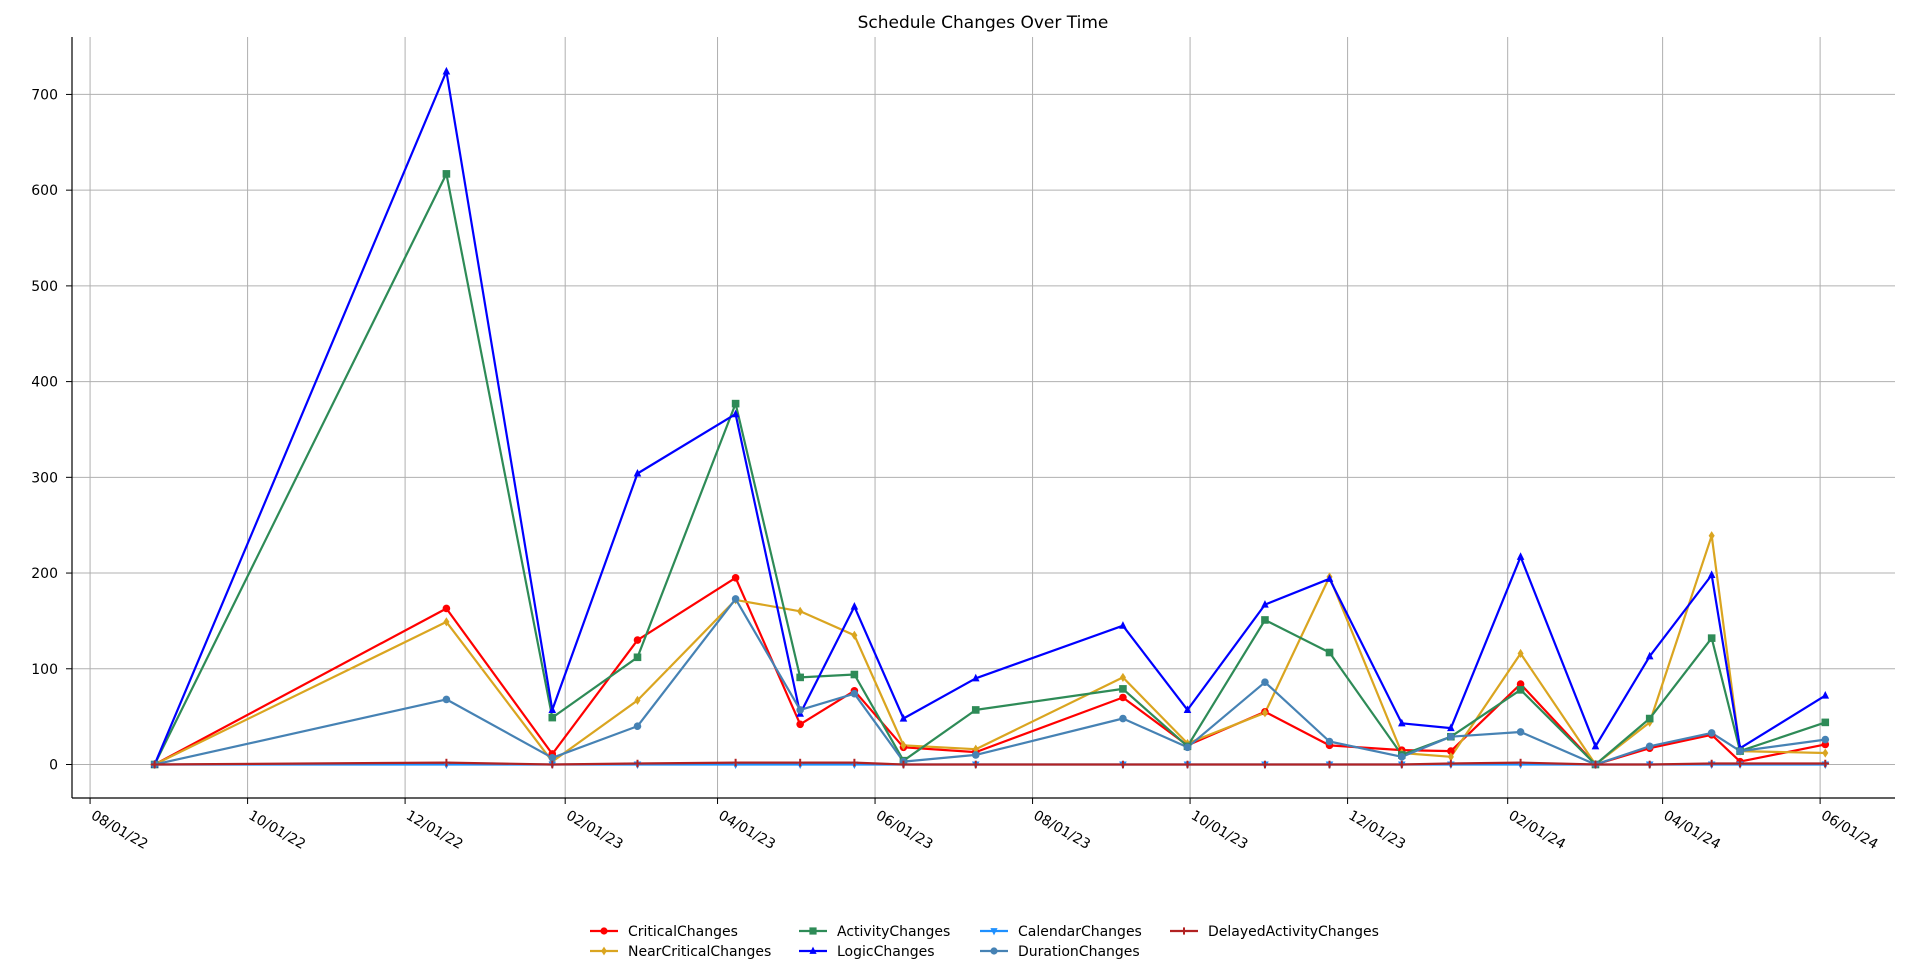  Describe the element at coordinates (1377, 830) in the screenshot. I see `x-tick-label: 12/01/23` at that location.